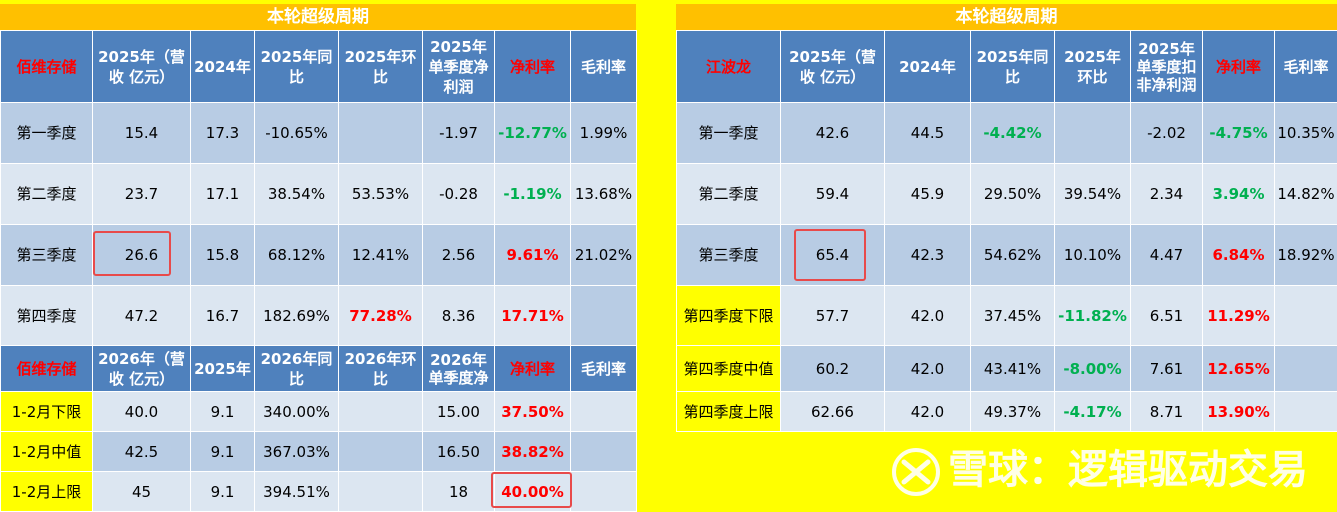 The height and width of the screenshot is (512, 1337). What do you see at coordinates (1306, 194) in the screenshot?
I see `cell: 14.82%` at bounding box center [1306, 194].